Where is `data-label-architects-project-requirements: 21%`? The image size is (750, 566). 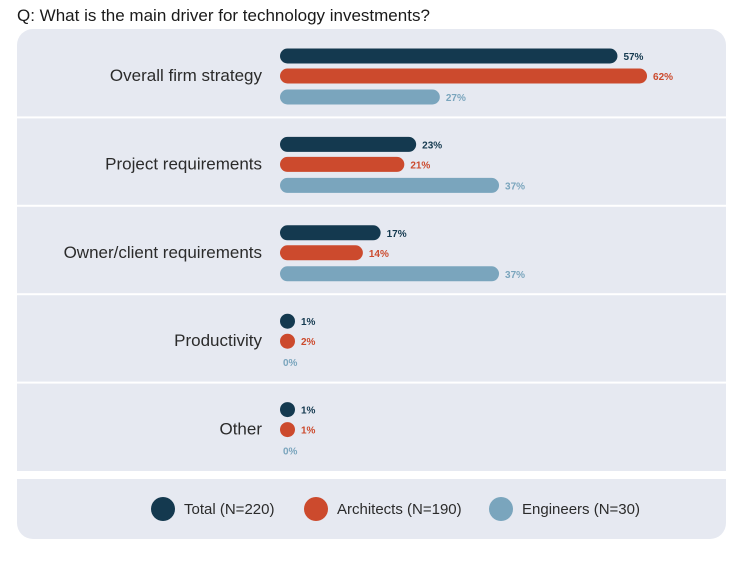
data-label-architects-project-requirements: 21% is located at coordinates (420, 165).